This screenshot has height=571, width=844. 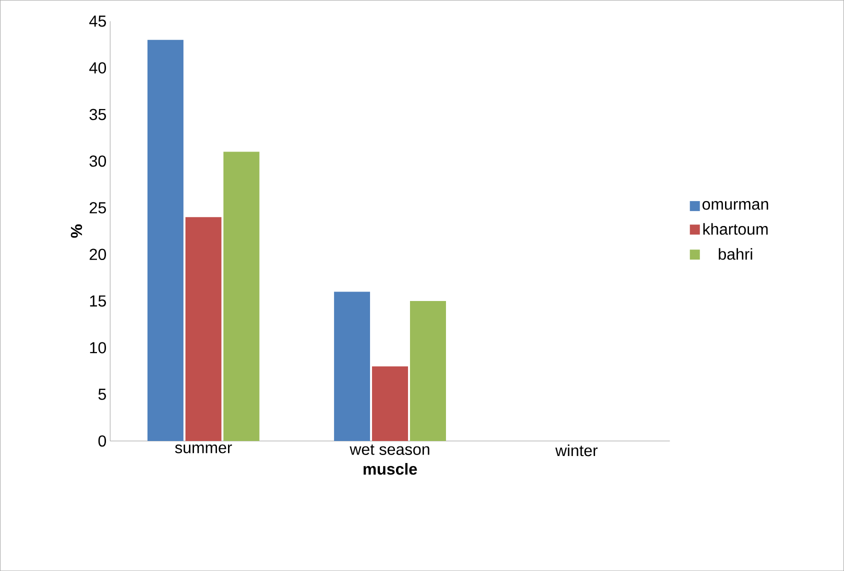 I want to click on y-tick-label: 15, so click(x=98, y=301).